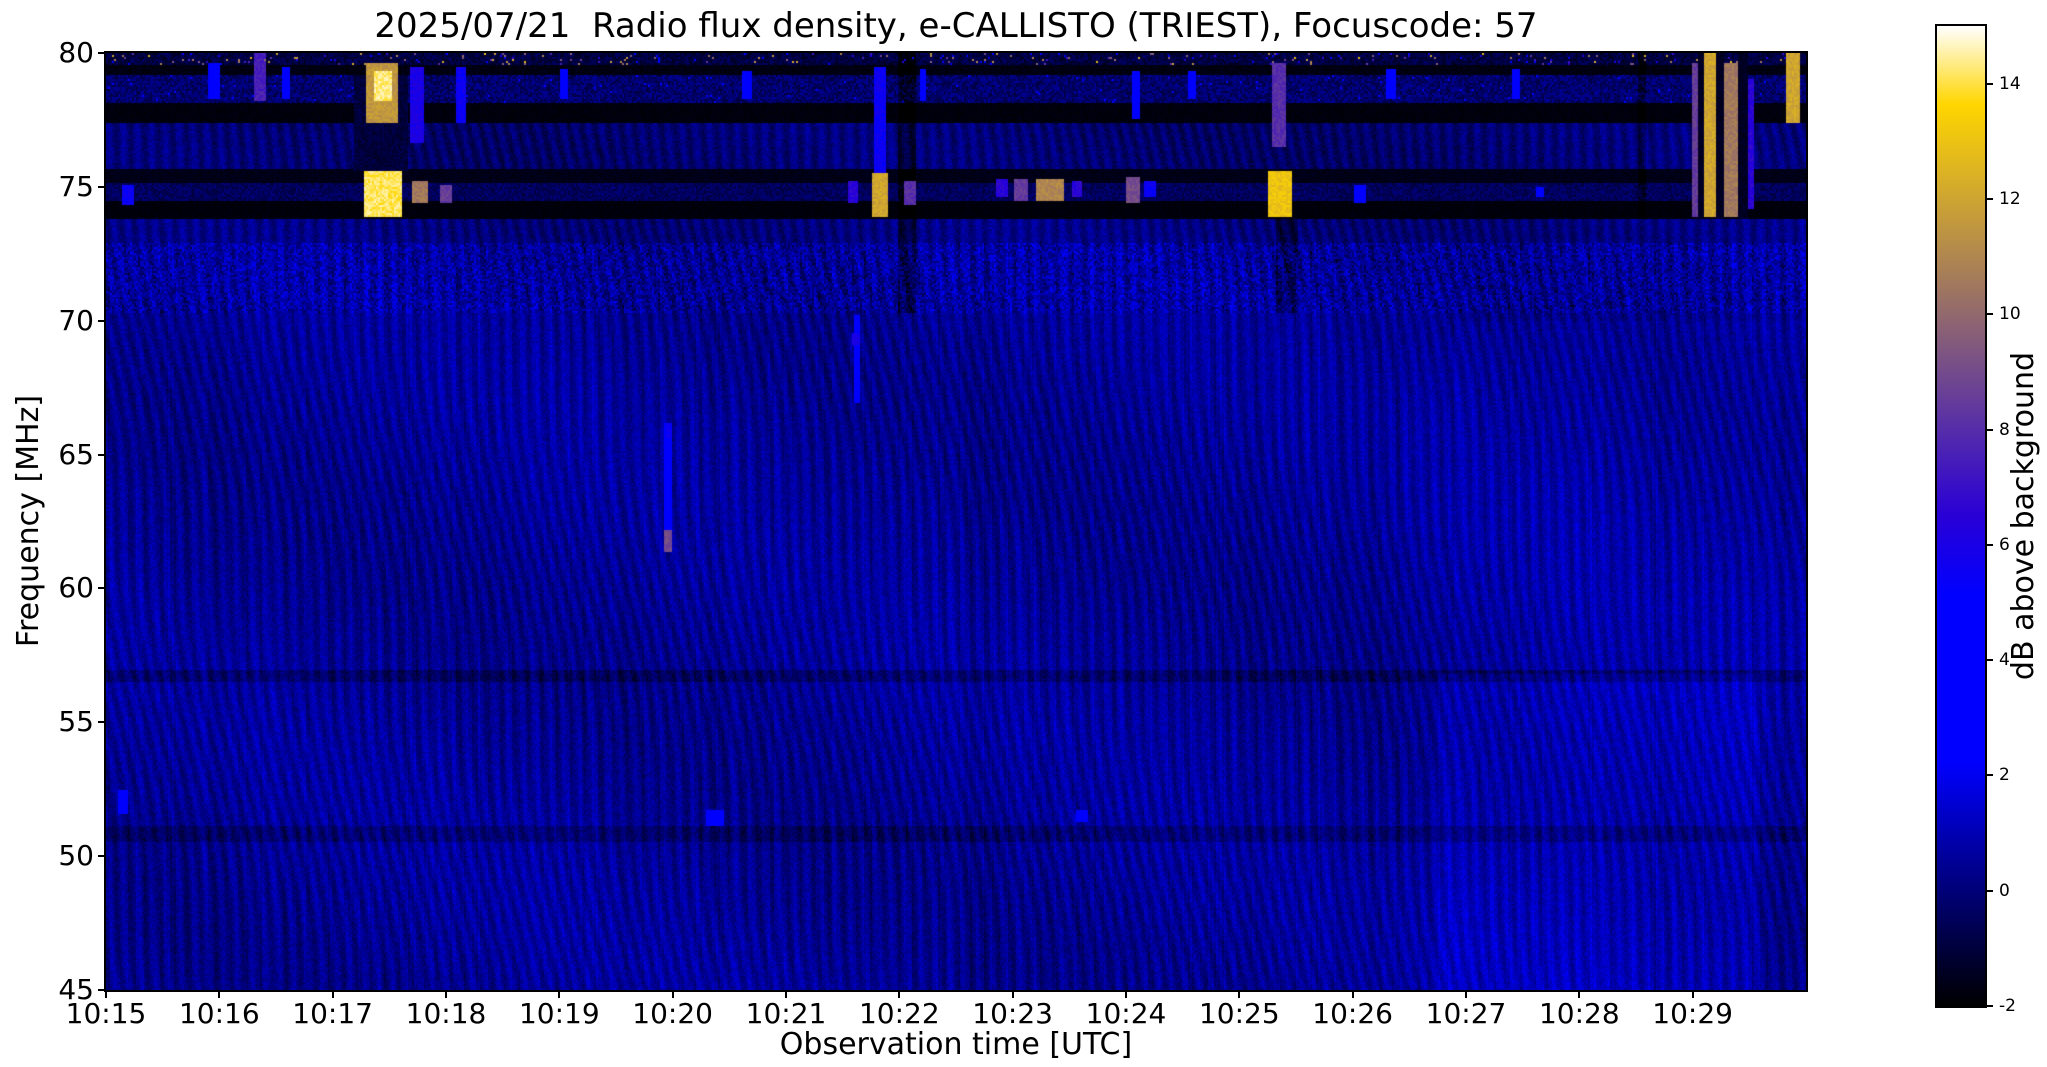 The image size is (2047, 1067). What do you see at coordinates (76, 454) in the screenshot?
I see `y-tick-label: 65` at bounding box center [76, 454].